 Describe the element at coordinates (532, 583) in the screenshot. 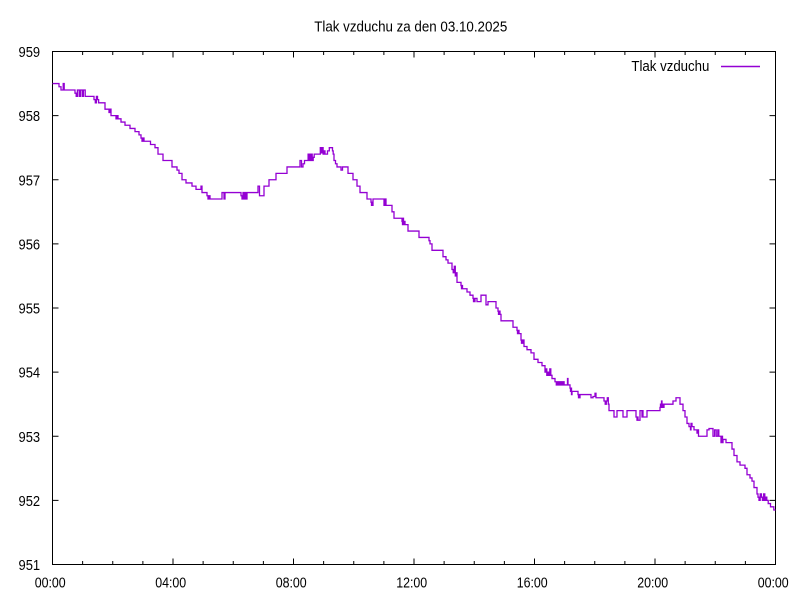

I see `svg-text: 16:00` at that location.